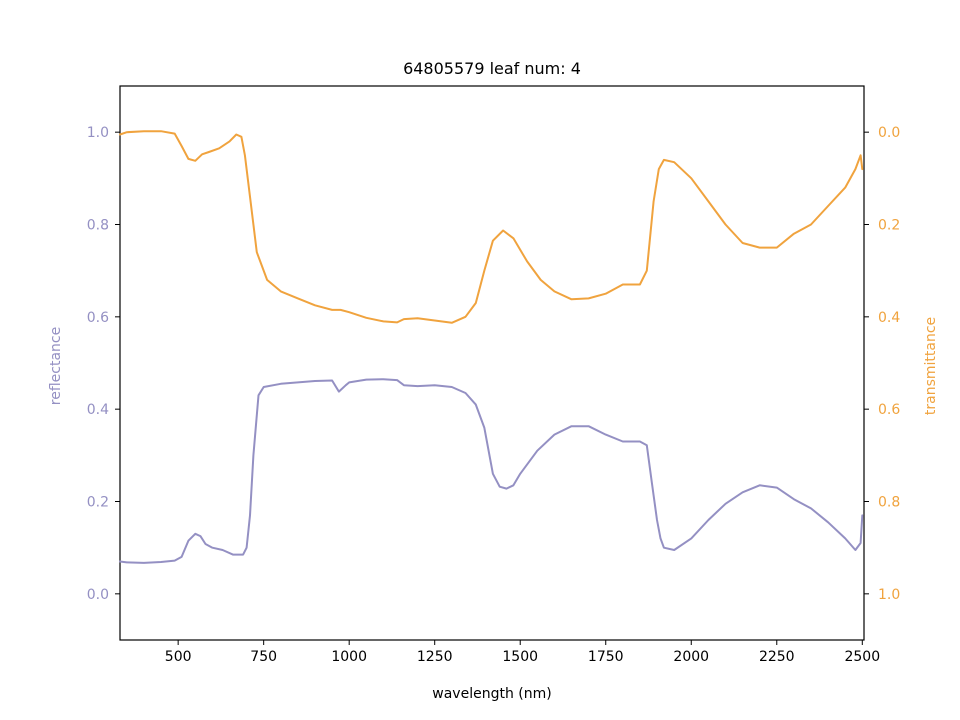  Describe the element at coordinates (931, 366) in the screenshot. I see `y-axis-right-label: transmittance` at that location.